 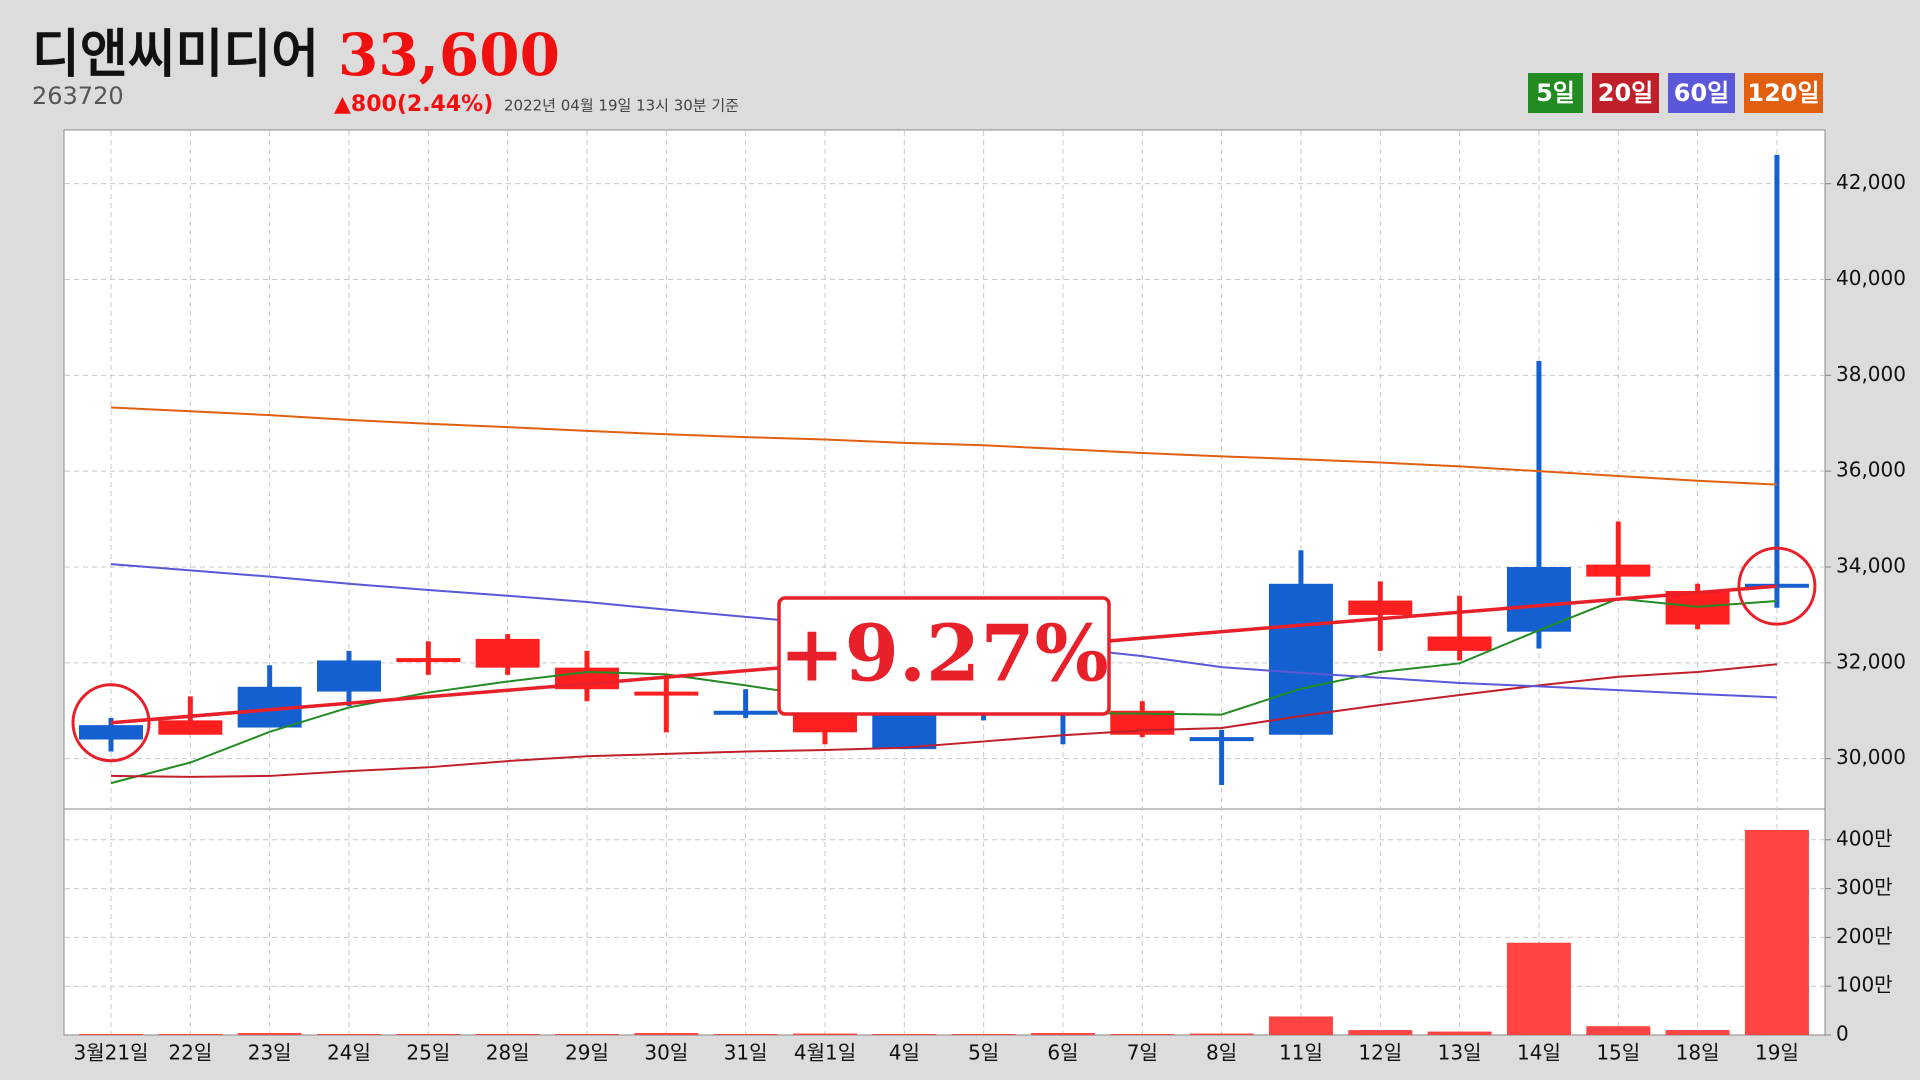 I want to click on x-tick-label: 23일, so click(x=270, y=1053).